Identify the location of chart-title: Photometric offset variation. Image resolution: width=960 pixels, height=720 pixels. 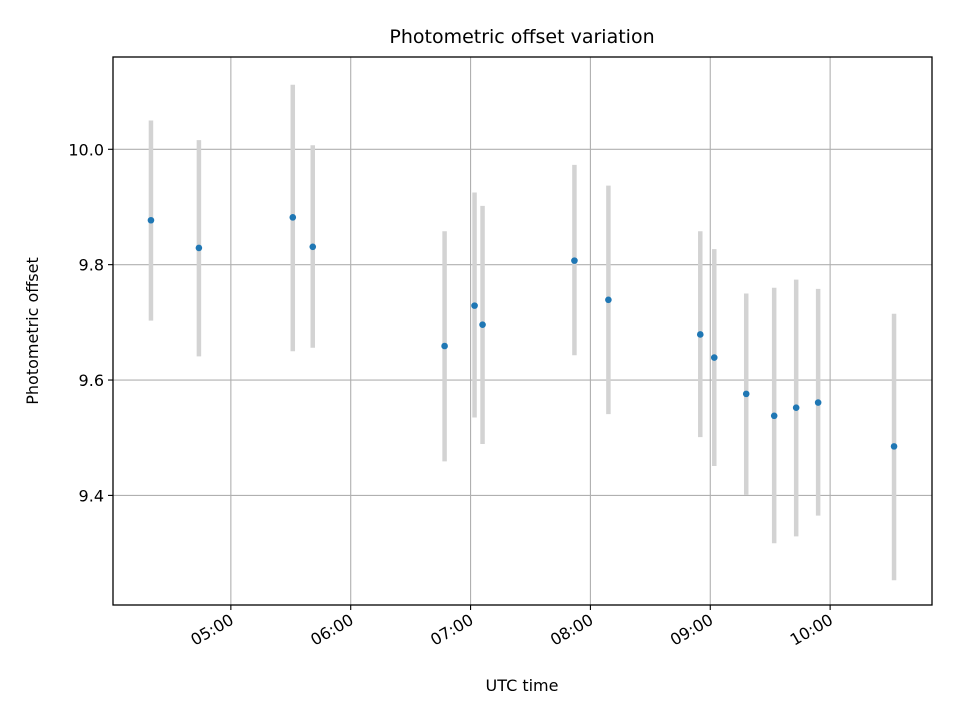
(521, 37).